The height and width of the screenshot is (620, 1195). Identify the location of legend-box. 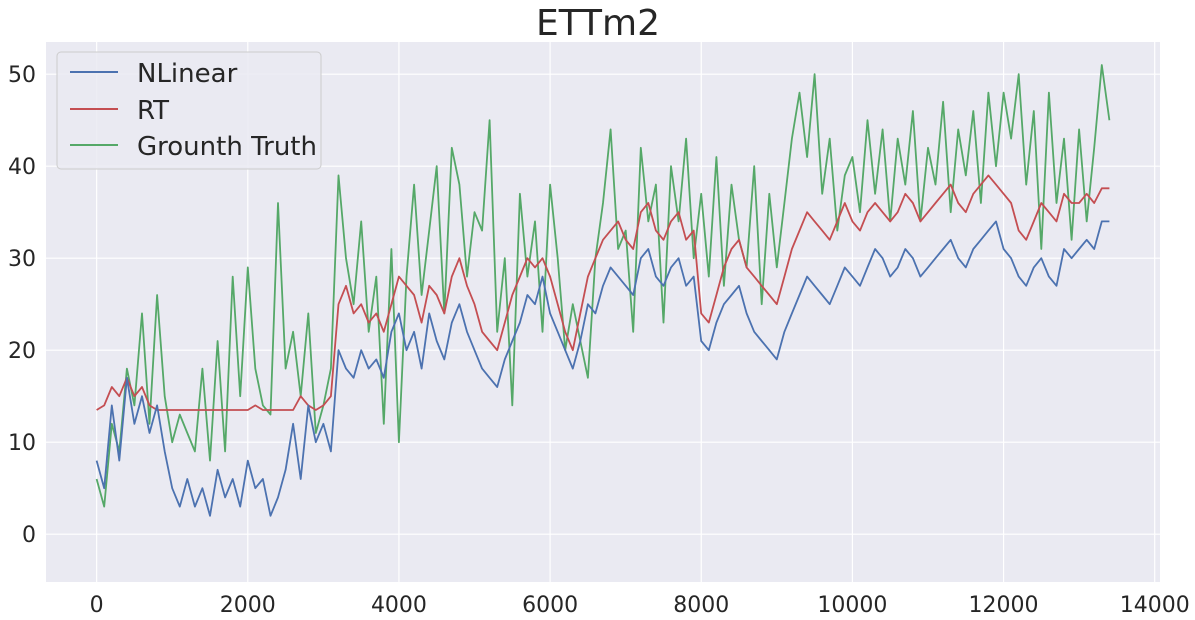
(189, 110).